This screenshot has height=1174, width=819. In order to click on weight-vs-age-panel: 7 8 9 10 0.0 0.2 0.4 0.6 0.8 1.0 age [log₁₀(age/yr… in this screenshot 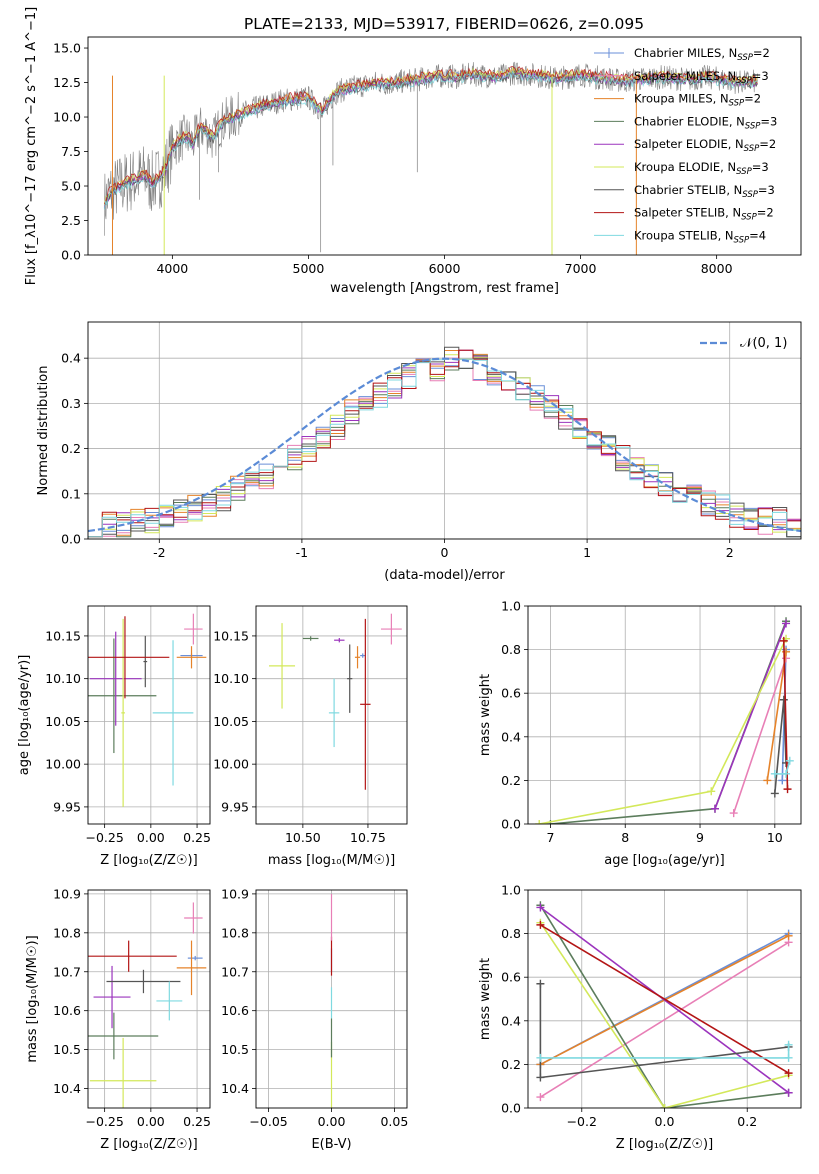, I will do `click(640, 733)`.